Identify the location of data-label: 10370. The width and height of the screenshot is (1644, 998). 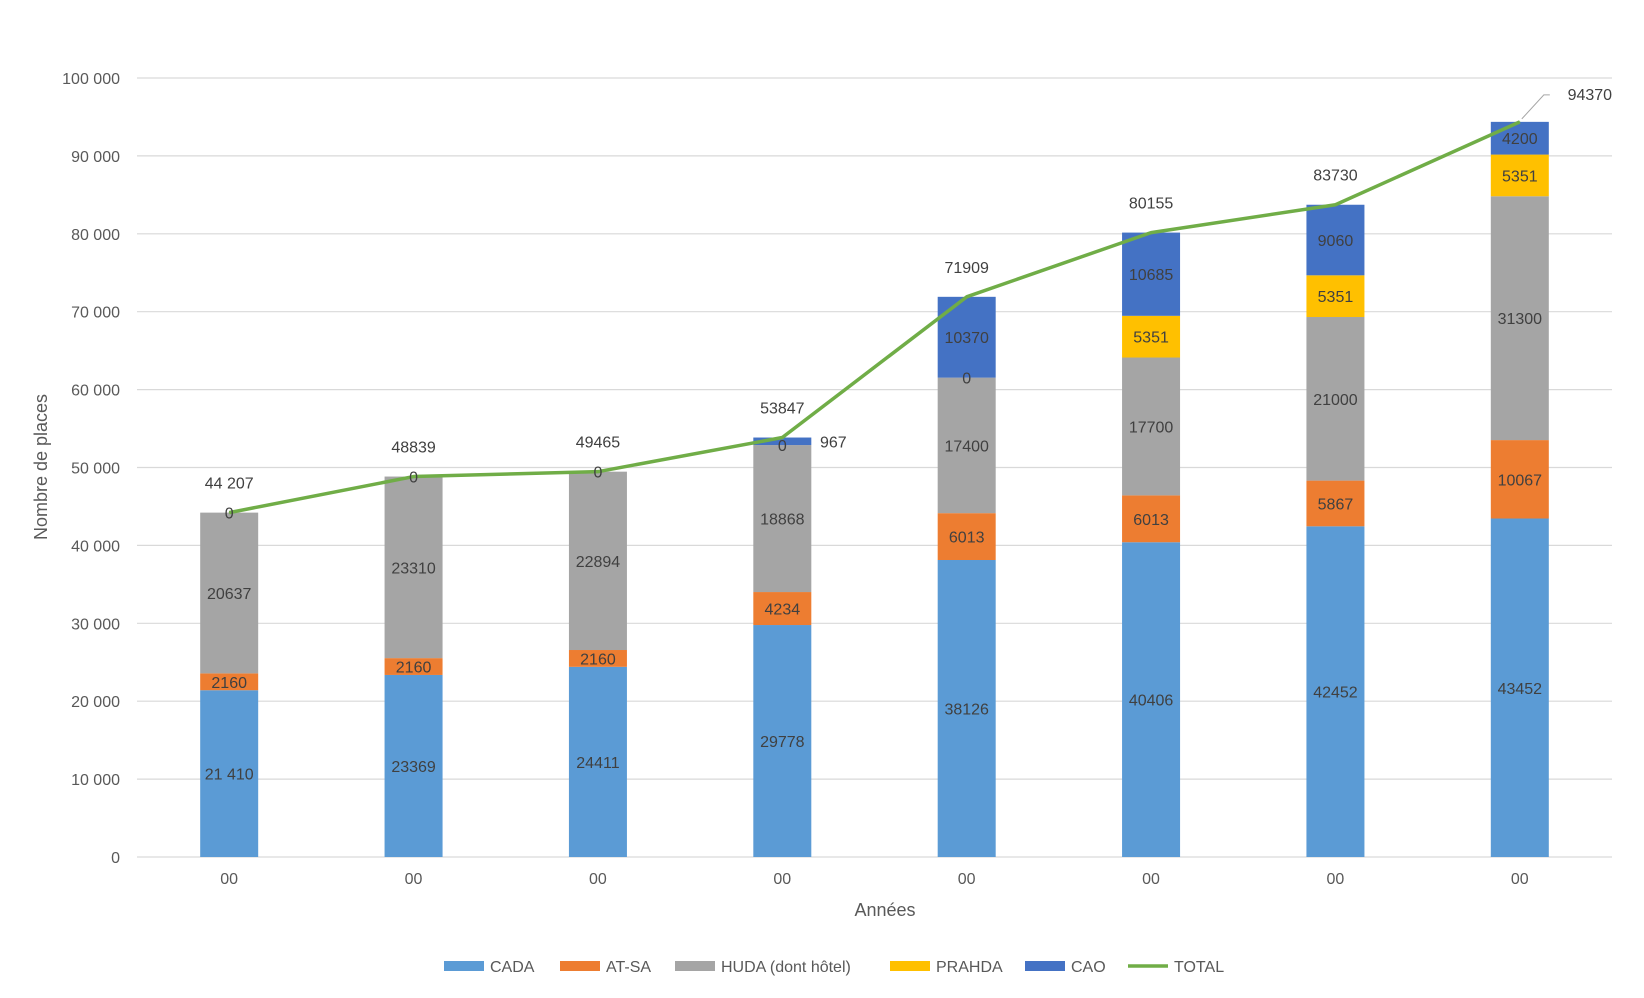
(966, 338).